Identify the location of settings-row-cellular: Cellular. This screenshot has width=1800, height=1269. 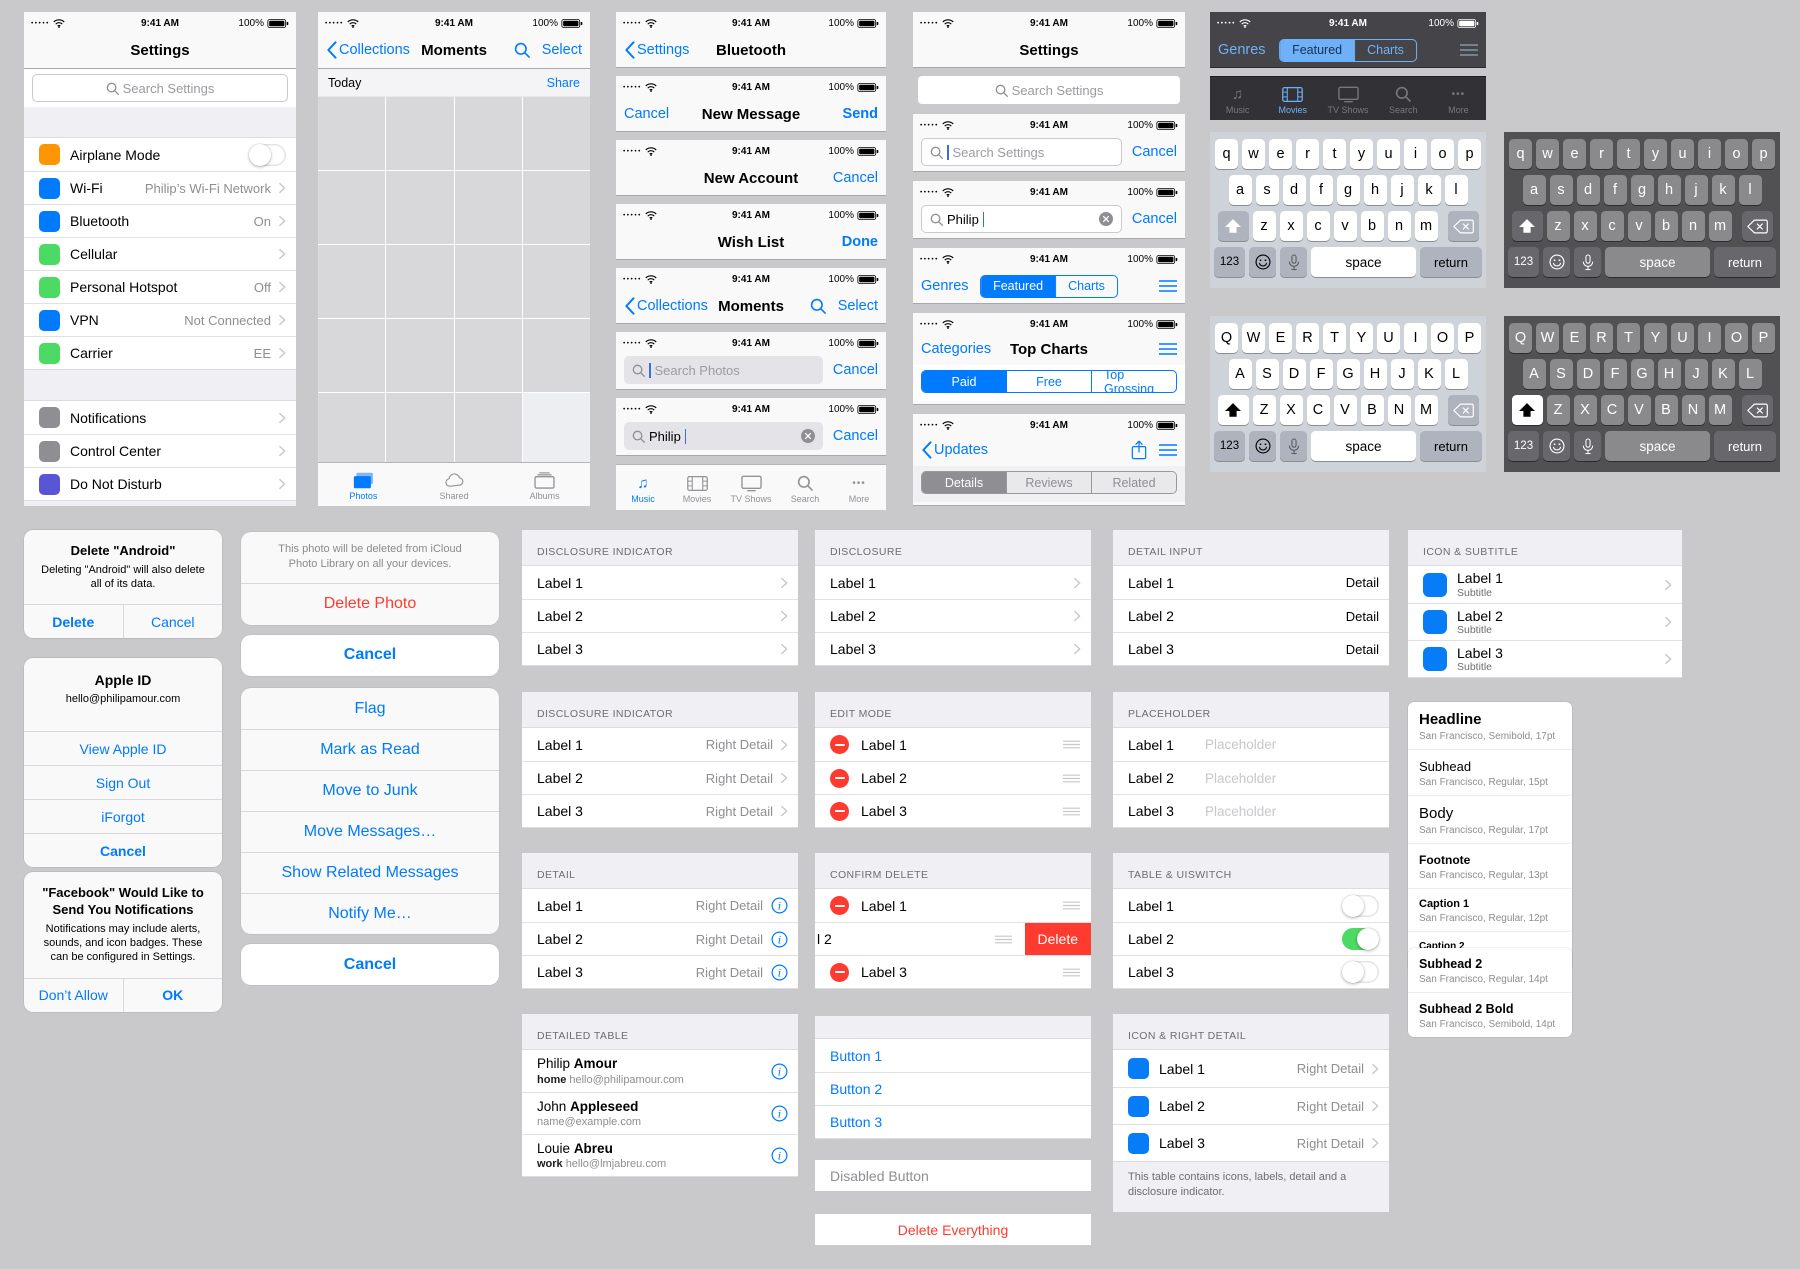
(160, 253).